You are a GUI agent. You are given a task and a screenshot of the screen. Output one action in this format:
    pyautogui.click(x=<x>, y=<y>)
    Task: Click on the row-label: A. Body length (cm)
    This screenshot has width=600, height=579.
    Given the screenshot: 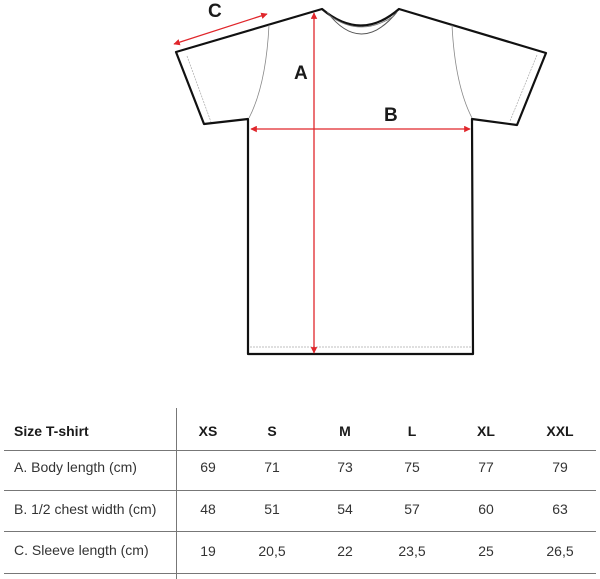 What is the action you would take?
    pyautogui.click(x=75, y=467)
    